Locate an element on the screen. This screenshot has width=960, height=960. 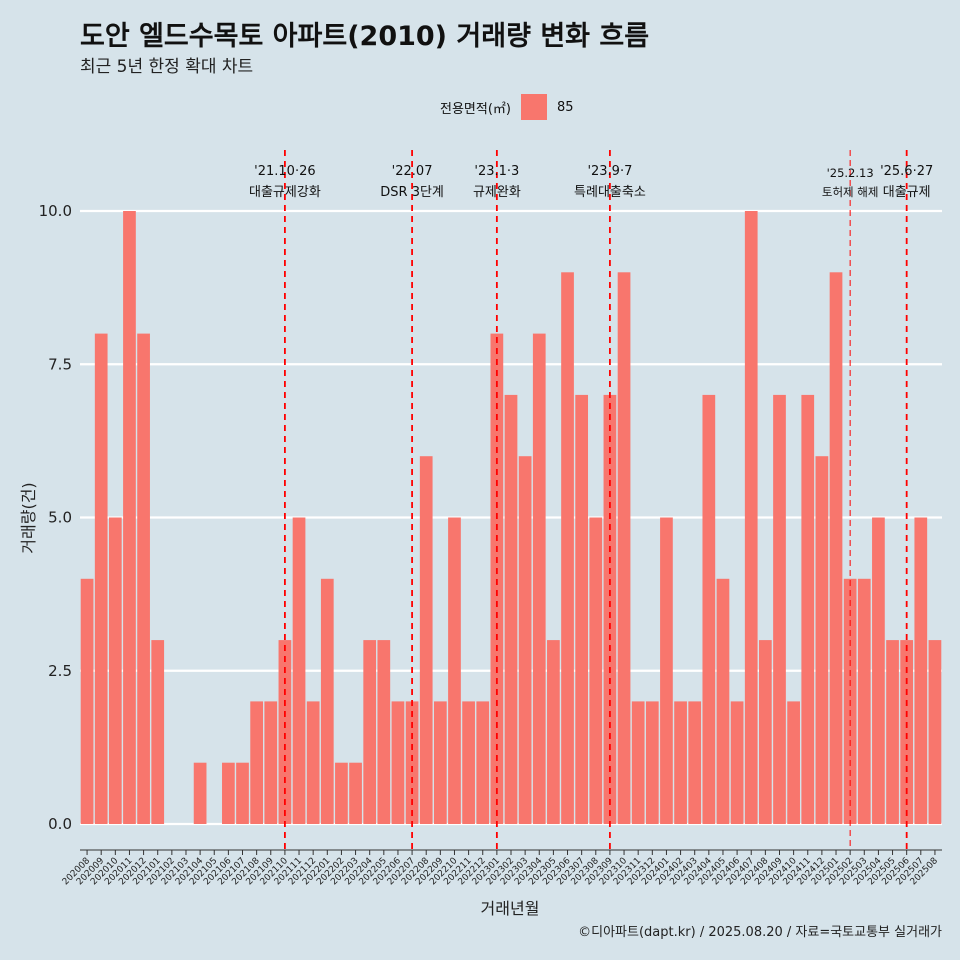
y-tick-label: 5.0 is located at coordinates (60, 518).